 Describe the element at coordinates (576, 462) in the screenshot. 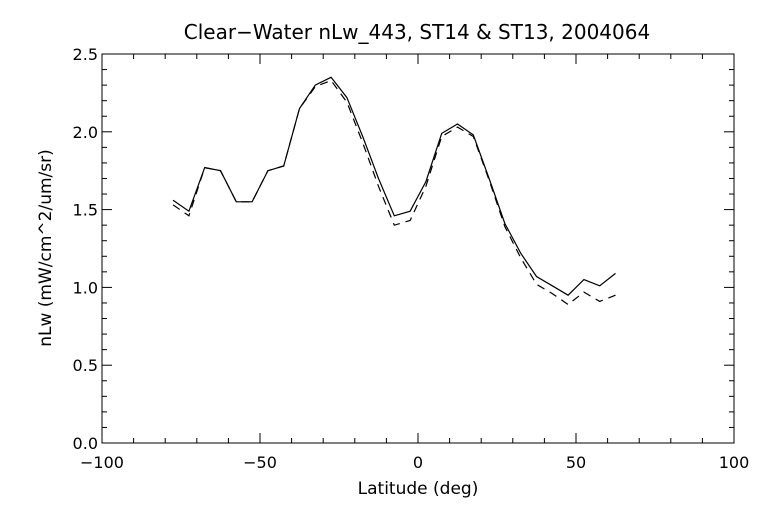

I see `x-tick-label: 50` at that location.